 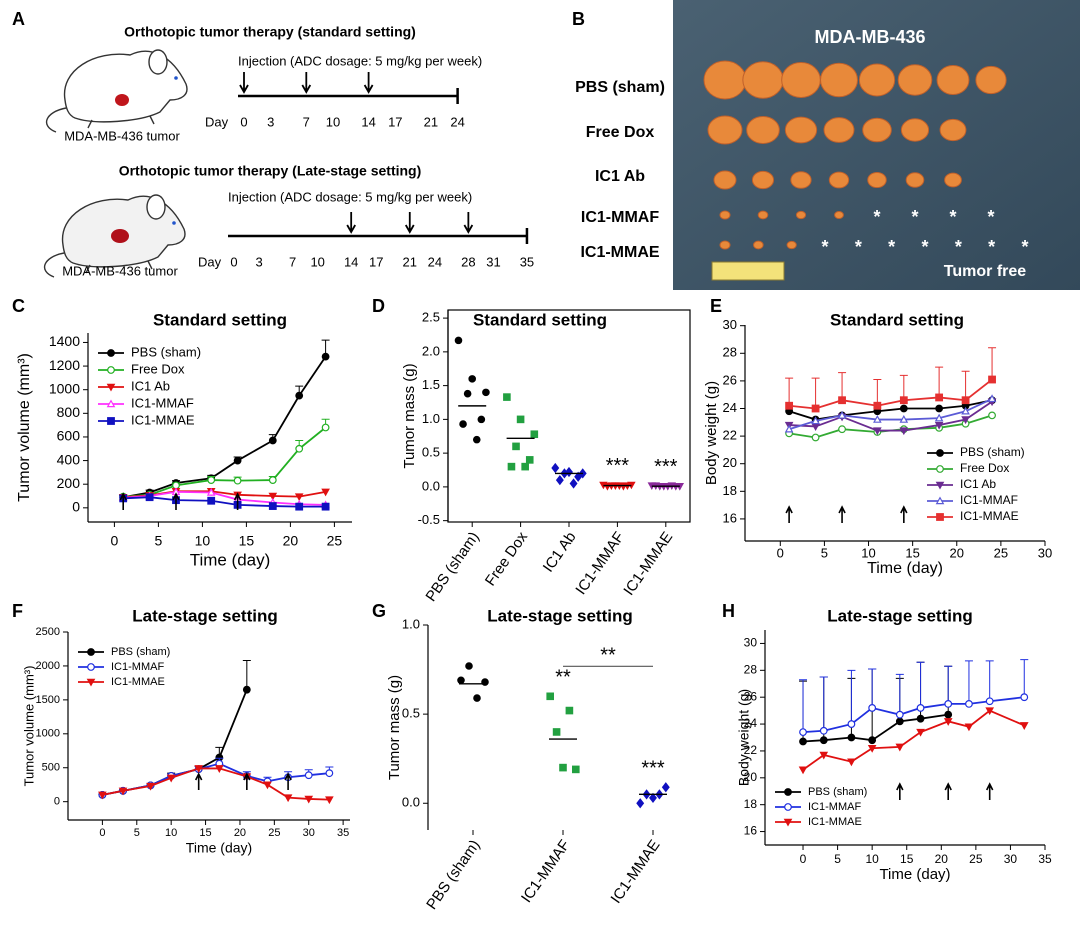 What do you see at coordinates (203, 541) in the screenshot?
I see `x-tick-label: 10` at bounding box center [203, 541].